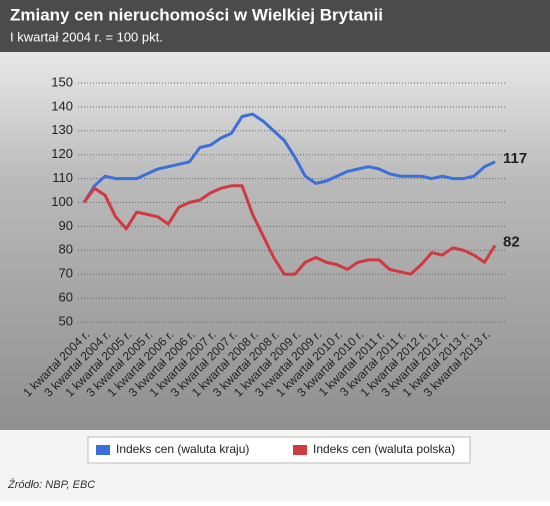 Image resolution: width=550 pixels, height=506 pixels. Describe the element at coordinates (86, 36) in the screenshot. I see `chart-subtitle: I kwartał 2004 r. = 100 pkt.` at that location.